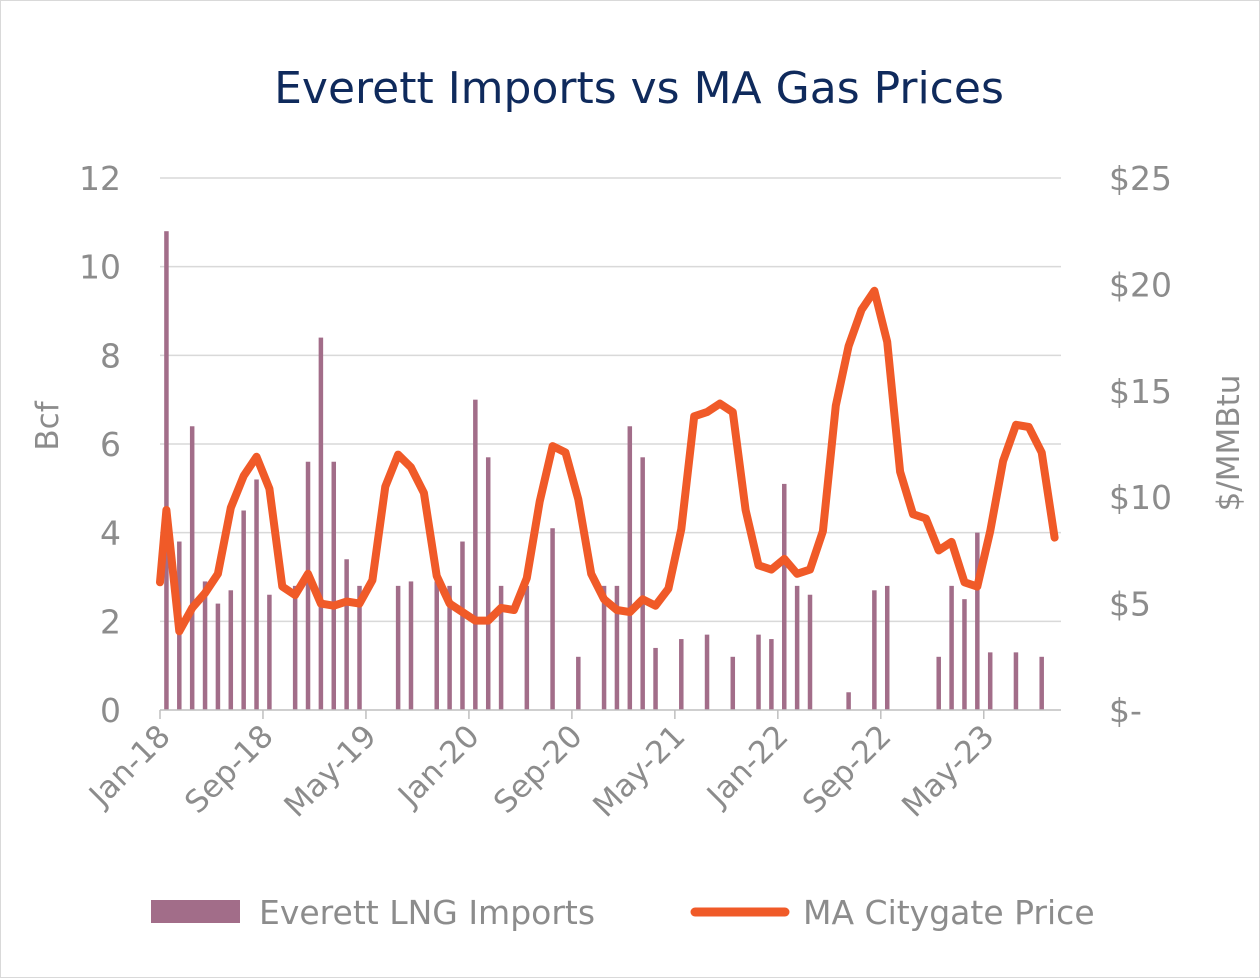 The height and width of the screenshot is (978, 1260). I want to click on left-tick-label: 0, so click(110, 710).